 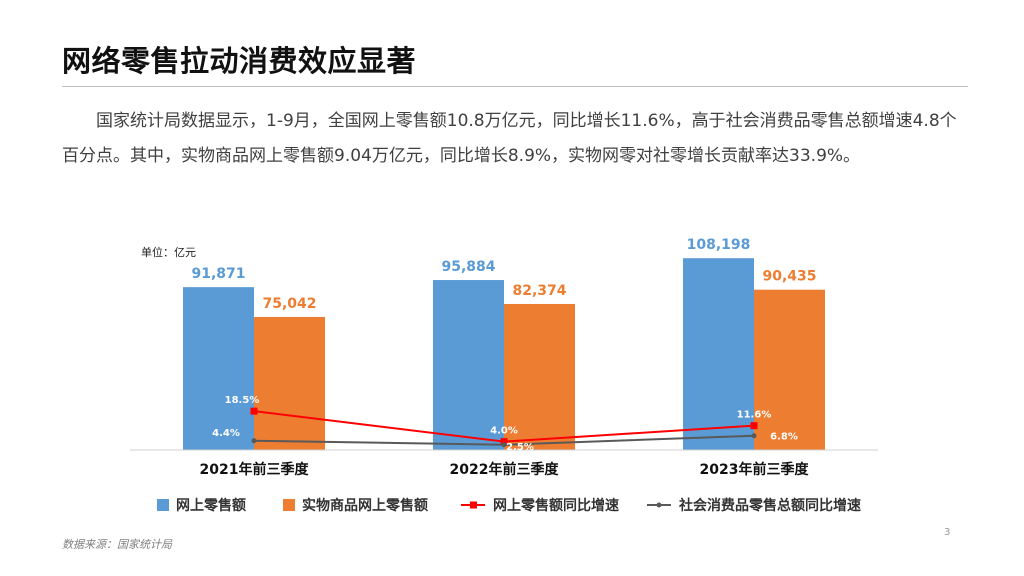 What do you see at coordinates (769, 505) in the screenshot?
I see `legend-label: 社会消费品零售总额同比增速` at bounding box center [769, 505].